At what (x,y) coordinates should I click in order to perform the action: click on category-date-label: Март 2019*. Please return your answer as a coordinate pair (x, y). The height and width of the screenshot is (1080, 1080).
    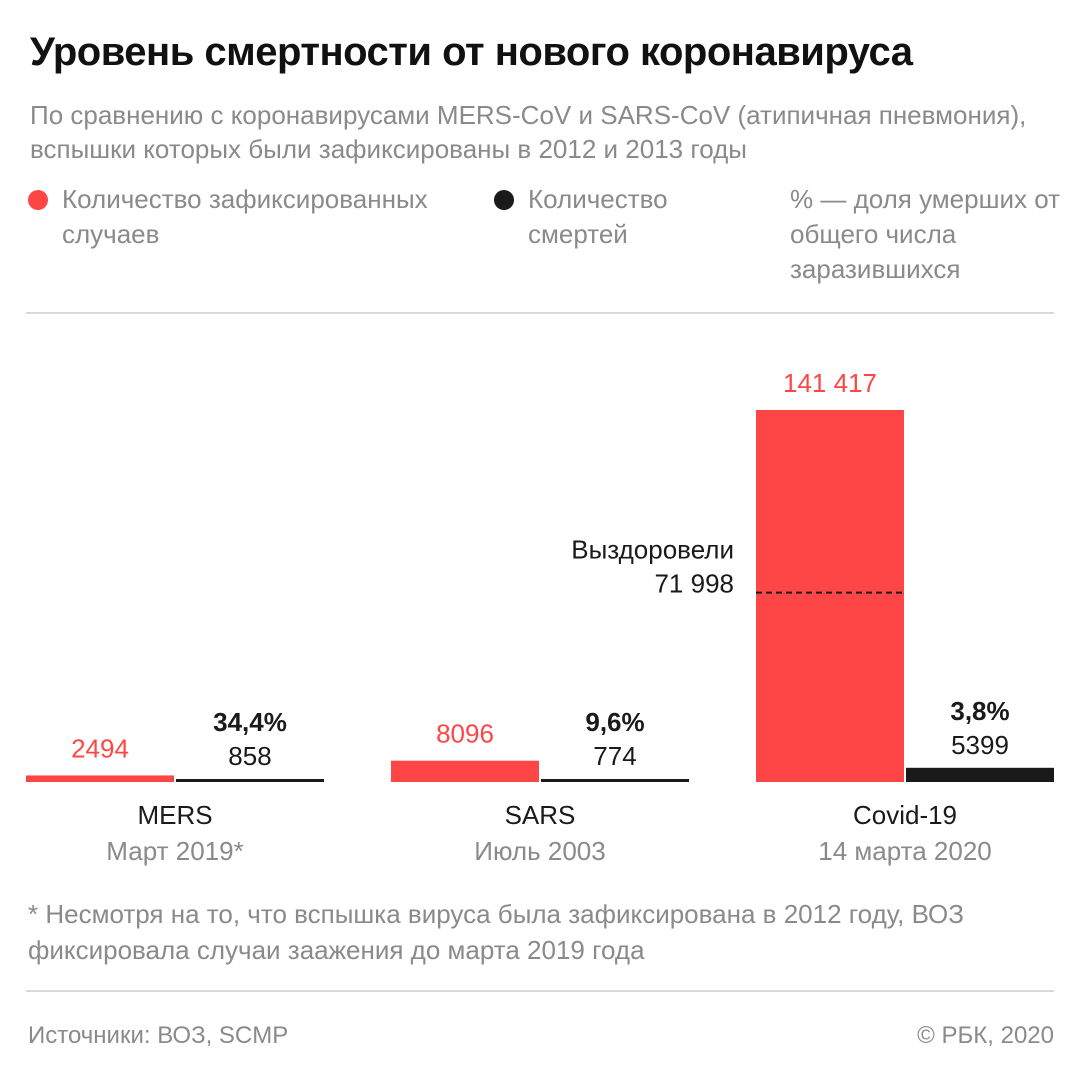
    Looking at the image, I should click on (174, 851).